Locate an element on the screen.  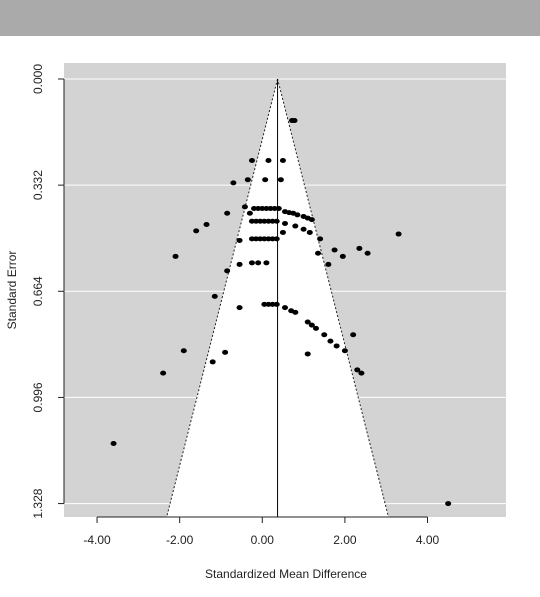
x-tick-label: -2.00 is located at coordinates (180, 540).